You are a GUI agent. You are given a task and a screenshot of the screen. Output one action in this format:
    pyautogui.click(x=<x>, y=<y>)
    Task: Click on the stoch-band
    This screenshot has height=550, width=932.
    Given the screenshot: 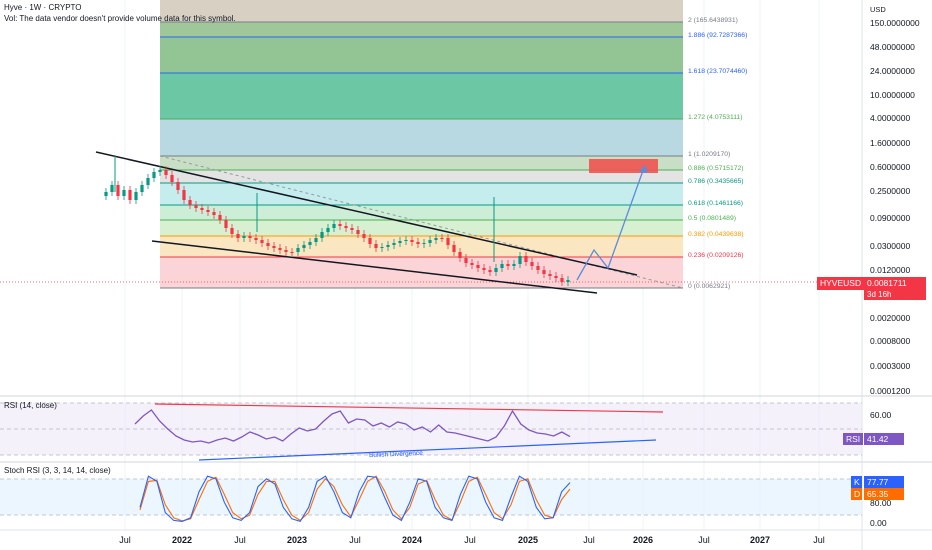 What is the action you would take?
    pyautogui.click(x=431, y=497)
    